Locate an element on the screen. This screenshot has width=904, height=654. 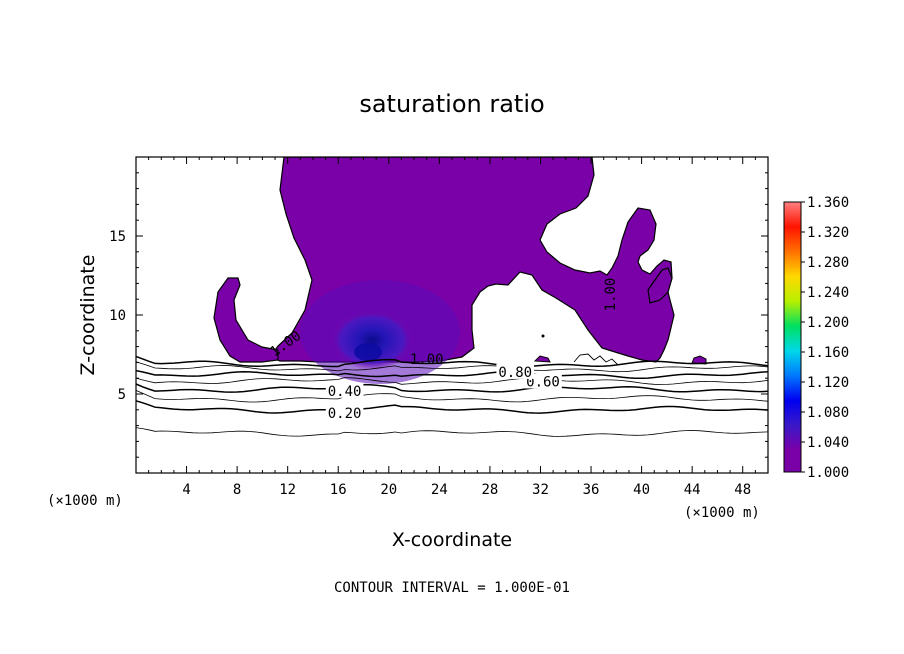
x-tick-label: 48 is located at coordinates (742, 490).